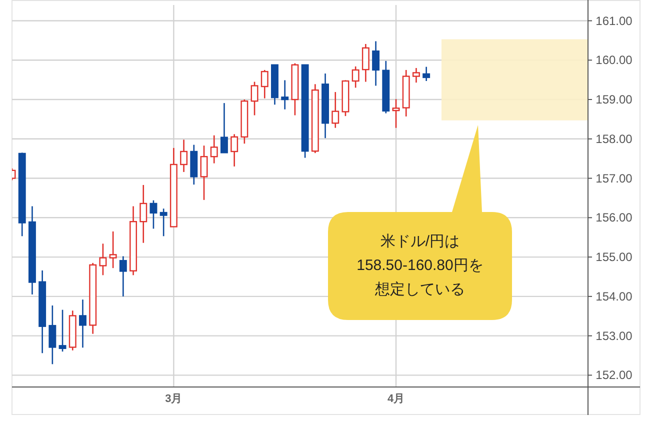 This screenshot has width=650, height=425. Describe the element at coordinates (614, 21) in the screenshot. I see `y-tick-label: 161.00` at that location.